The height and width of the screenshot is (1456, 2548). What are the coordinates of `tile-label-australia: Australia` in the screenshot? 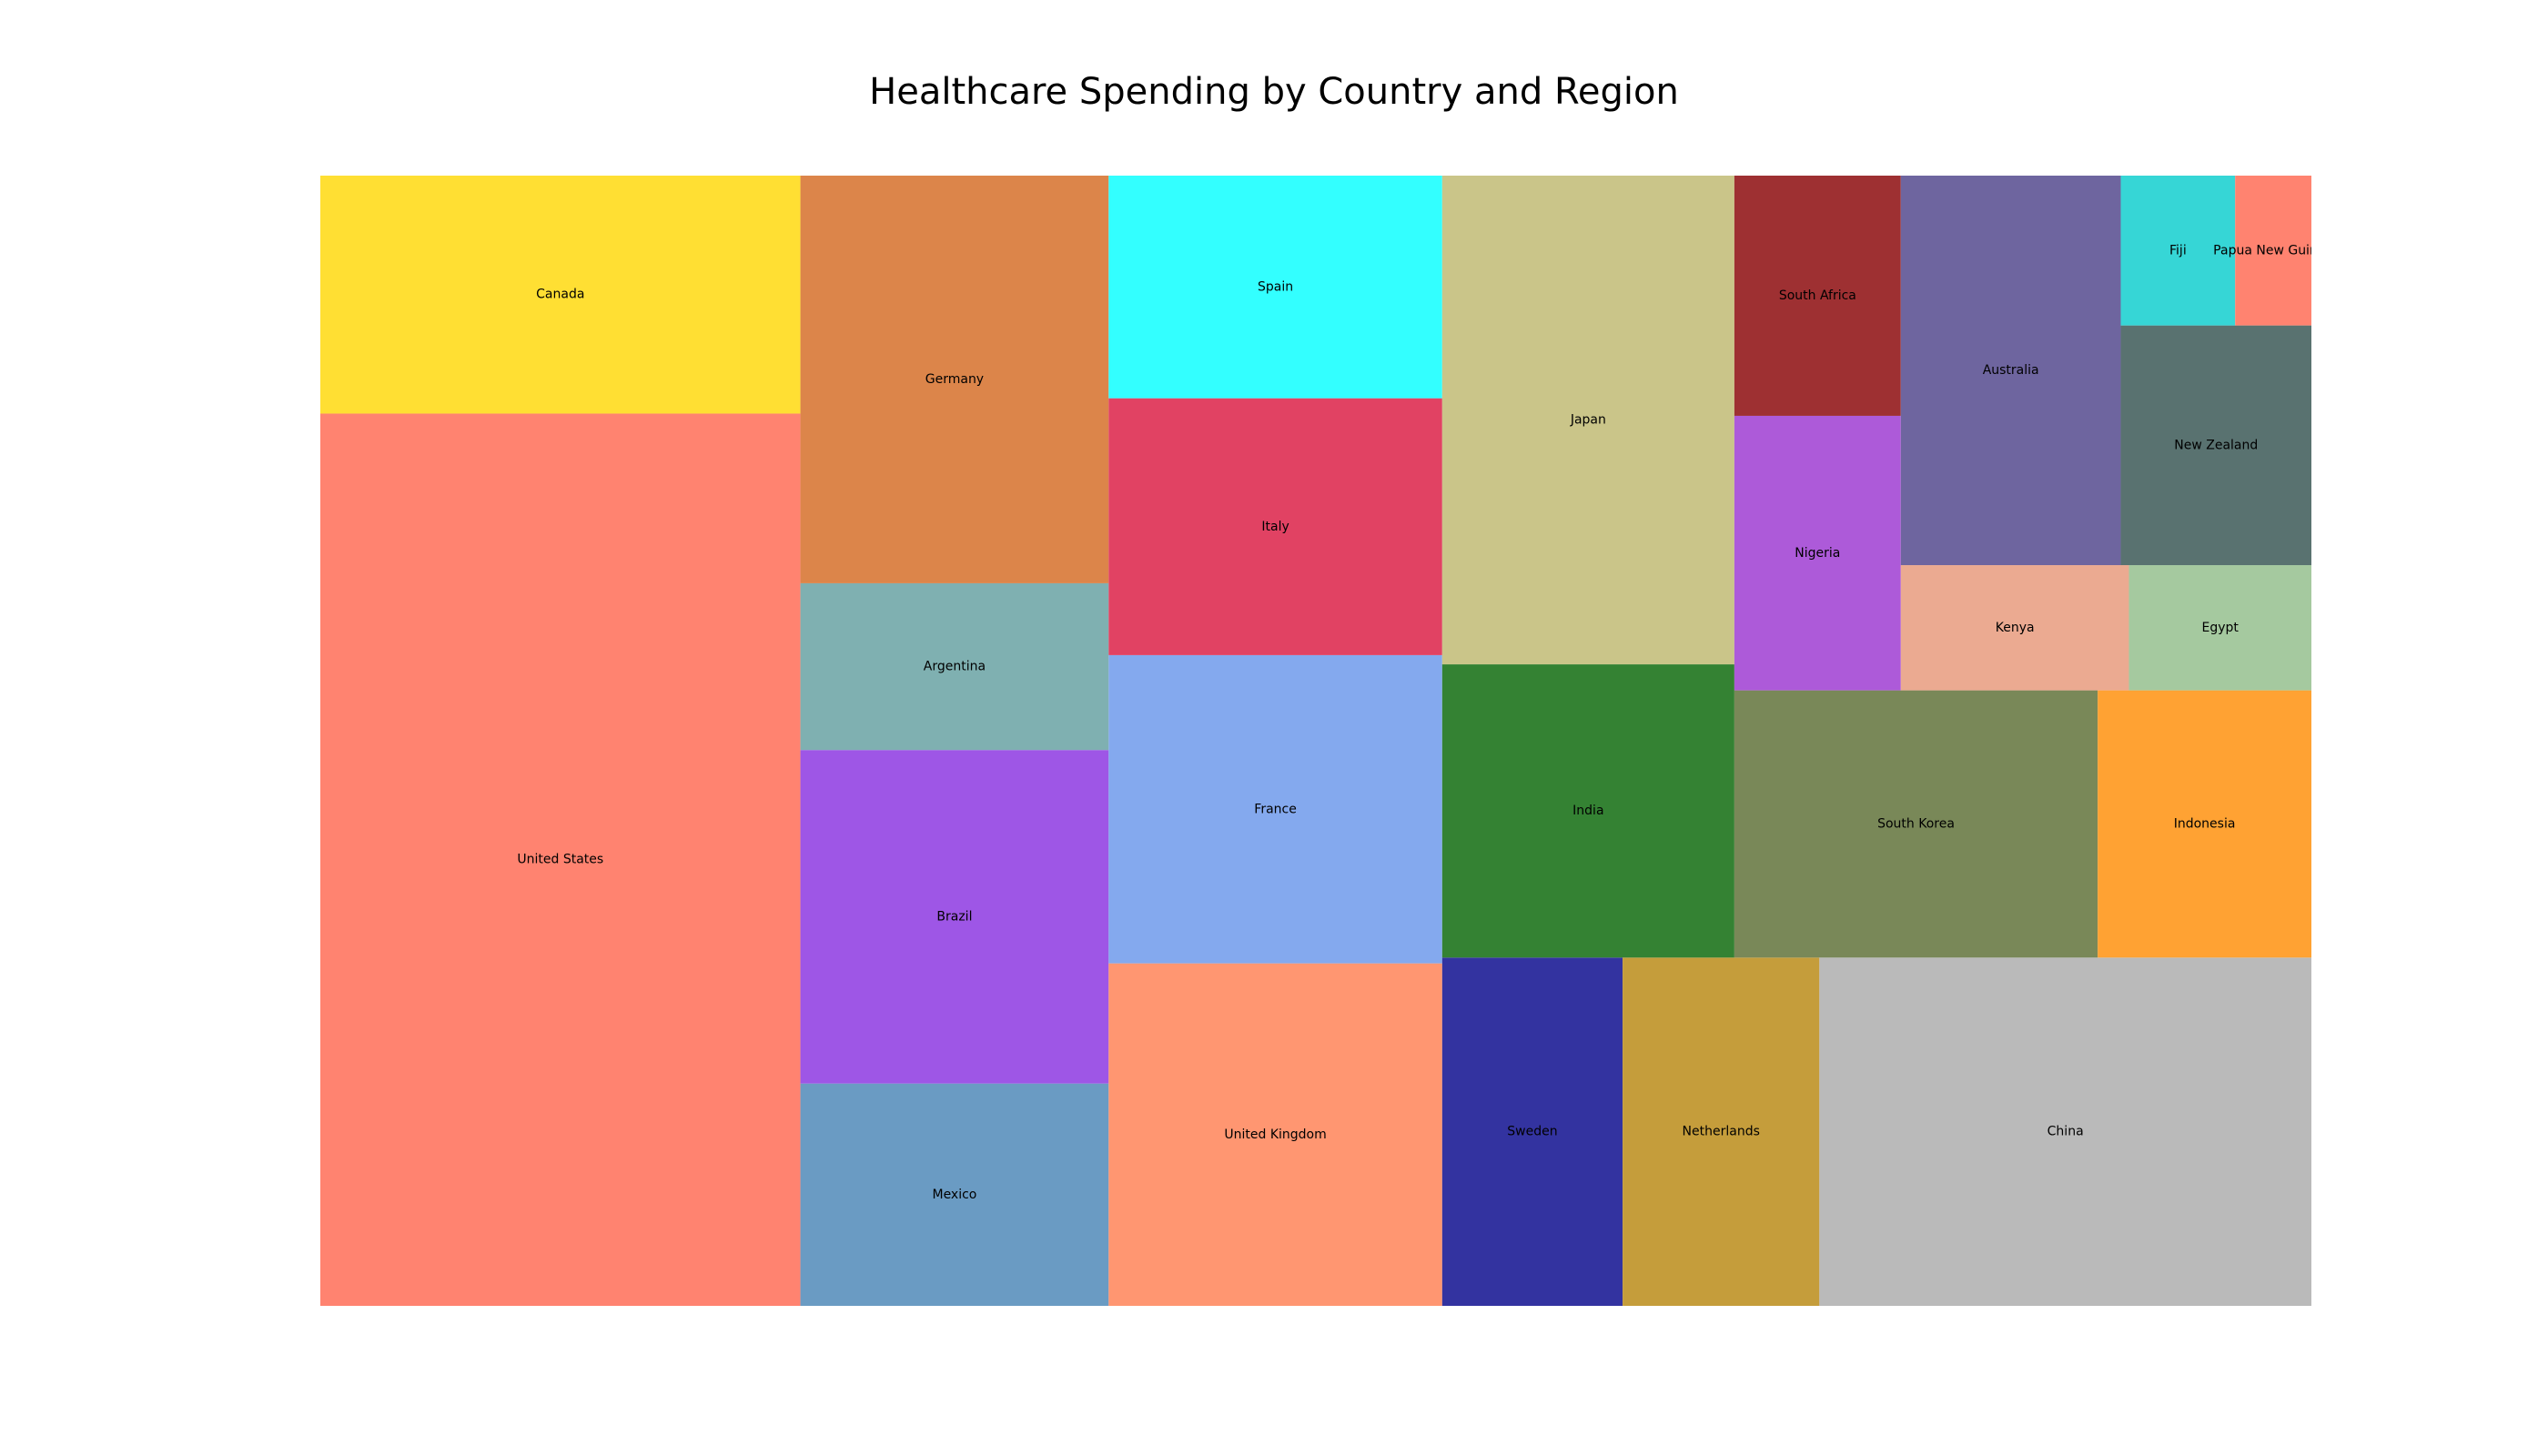 It's located at (2011, 371).